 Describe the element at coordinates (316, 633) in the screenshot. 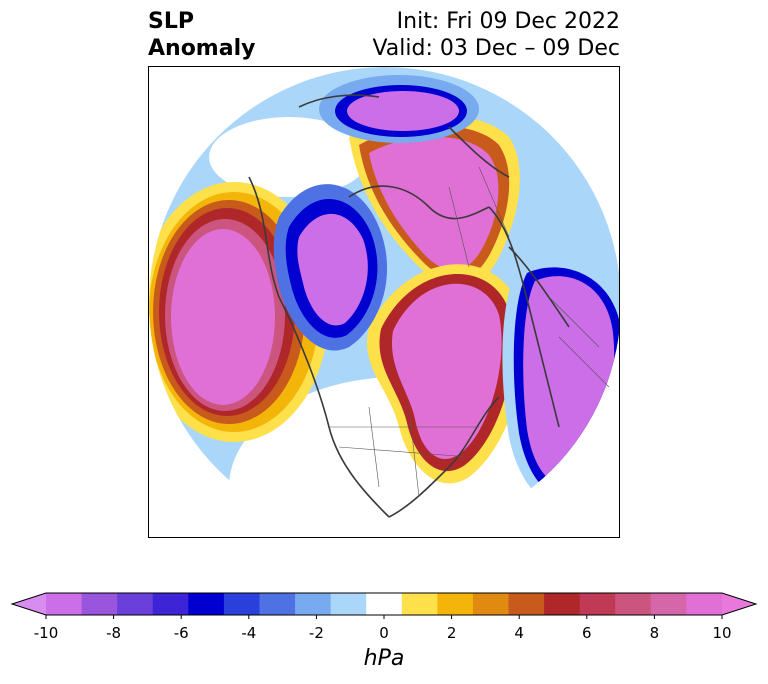

I see `colorbar-tick-label: -2` at that location.